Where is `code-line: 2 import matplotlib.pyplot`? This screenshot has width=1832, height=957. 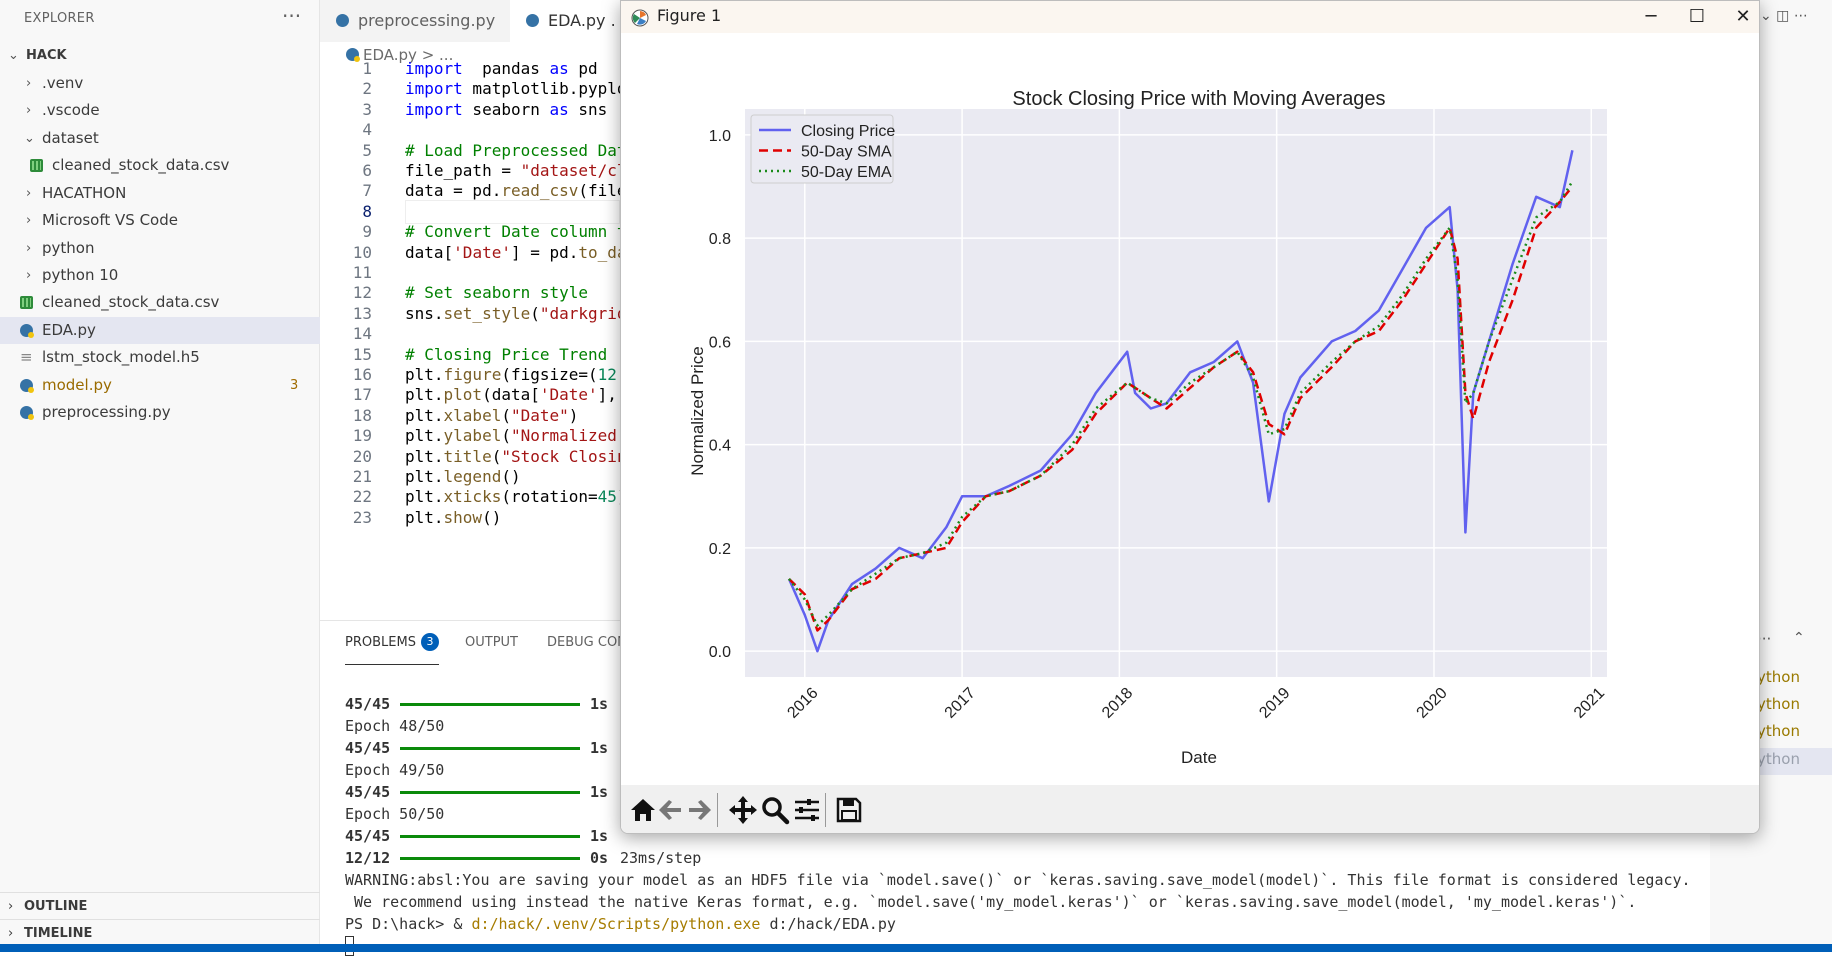 code-line: 2 import matplotlib.pyplot is located at coordinates (478, 89).